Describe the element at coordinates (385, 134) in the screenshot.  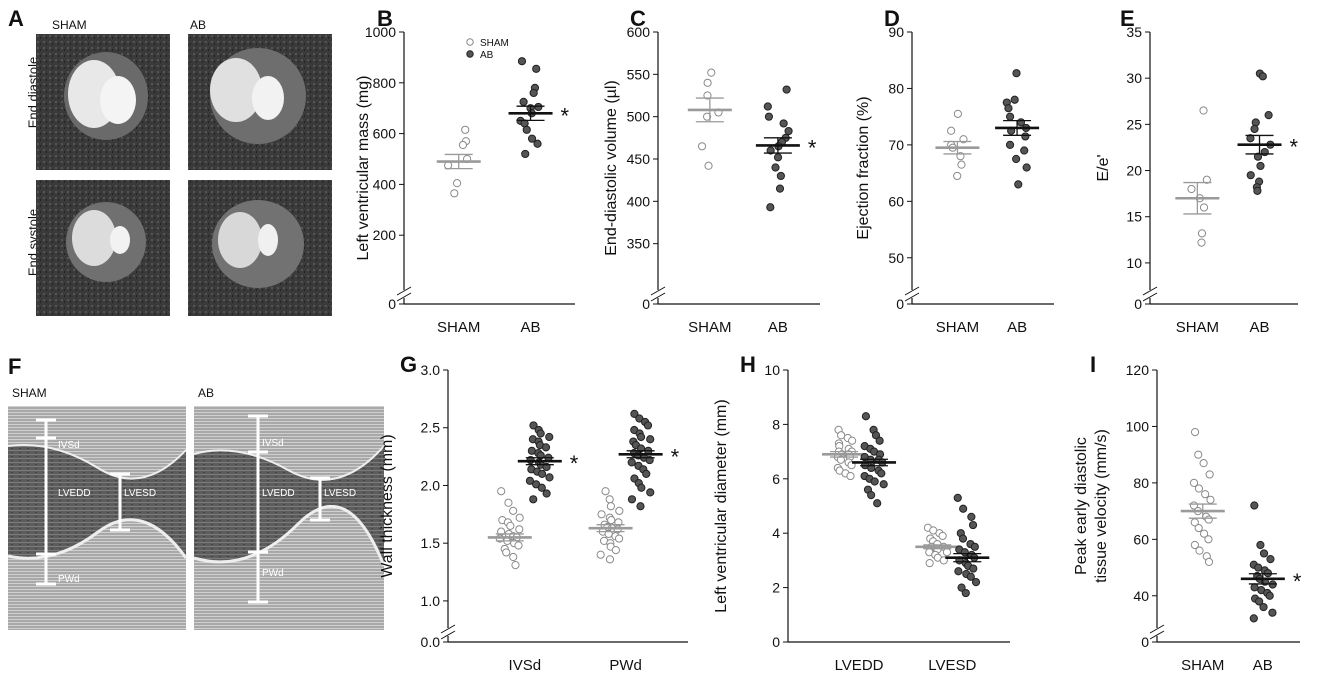
I see `y-tick-label: 600` at that location.